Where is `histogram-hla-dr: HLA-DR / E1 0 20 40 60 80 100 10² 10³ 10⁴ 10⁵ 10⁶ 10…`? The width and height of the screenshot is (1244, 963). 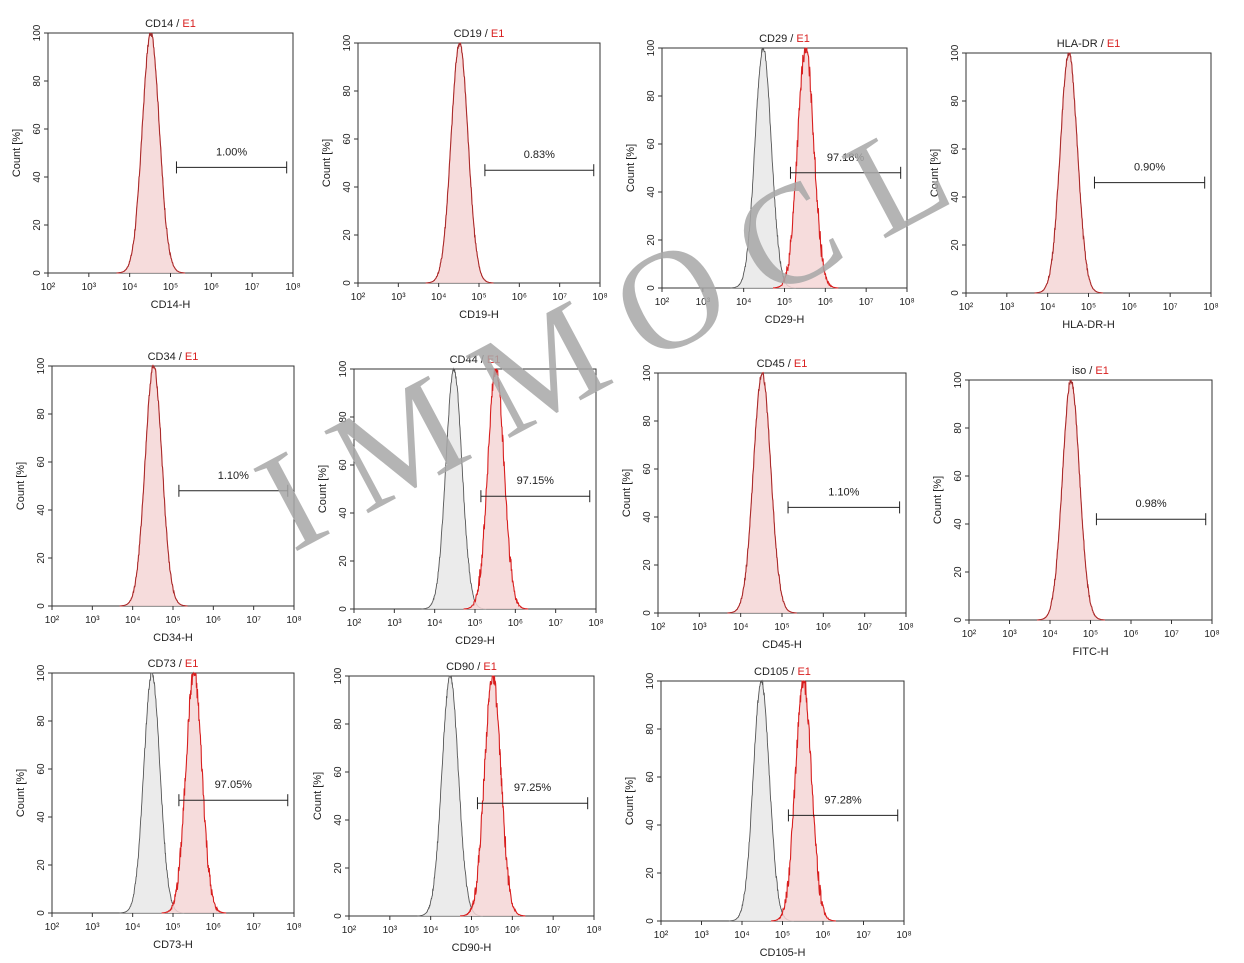
histogram-hla-dr: HLA-DR / E1 0 20 40 60 80 100 10² 10³ 10⁴ 10⁵ 10⁶ 10… is located at coordinates (1074, 184).